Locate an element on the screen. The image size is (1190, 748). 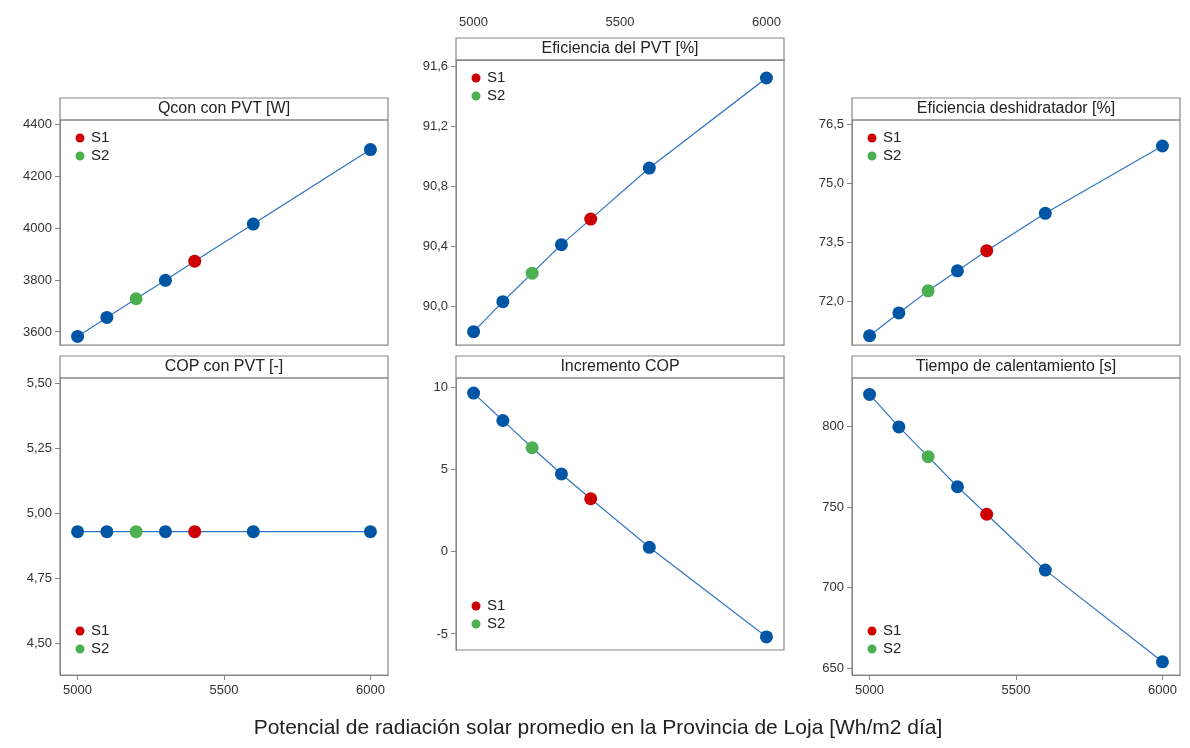
y-tick-label: 4200 is located at coordinates (37, 175).